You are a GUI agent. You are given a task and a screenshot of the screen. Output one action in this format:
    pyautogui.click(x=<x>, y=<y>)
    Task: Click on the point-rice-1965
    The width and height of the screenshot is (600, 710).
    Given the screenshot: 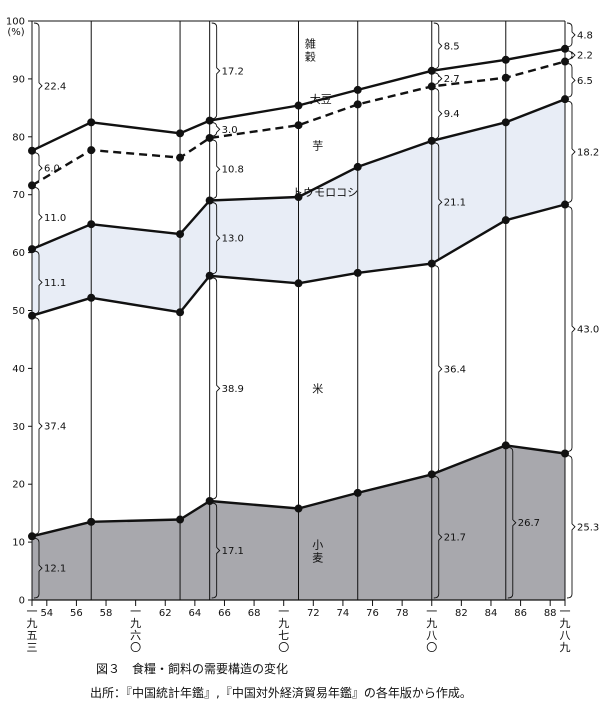 What is the action you would take?
    pyautogui.click(x=209, y=275)
    